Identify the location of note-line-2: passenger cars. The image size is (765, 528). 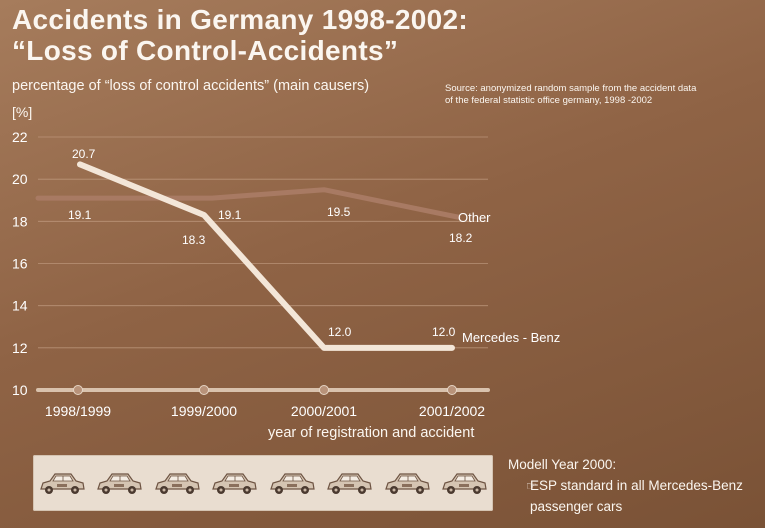
(576, 506).